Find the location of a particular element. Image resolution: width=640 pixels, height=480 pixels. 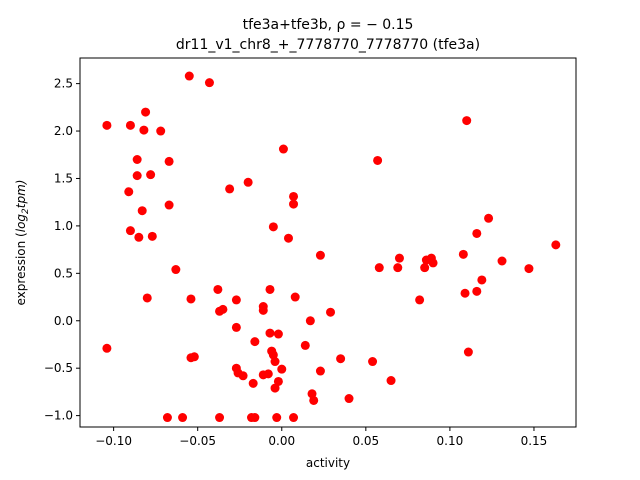

y-tick-label: 0.0 is located at coordinates (63, 321).